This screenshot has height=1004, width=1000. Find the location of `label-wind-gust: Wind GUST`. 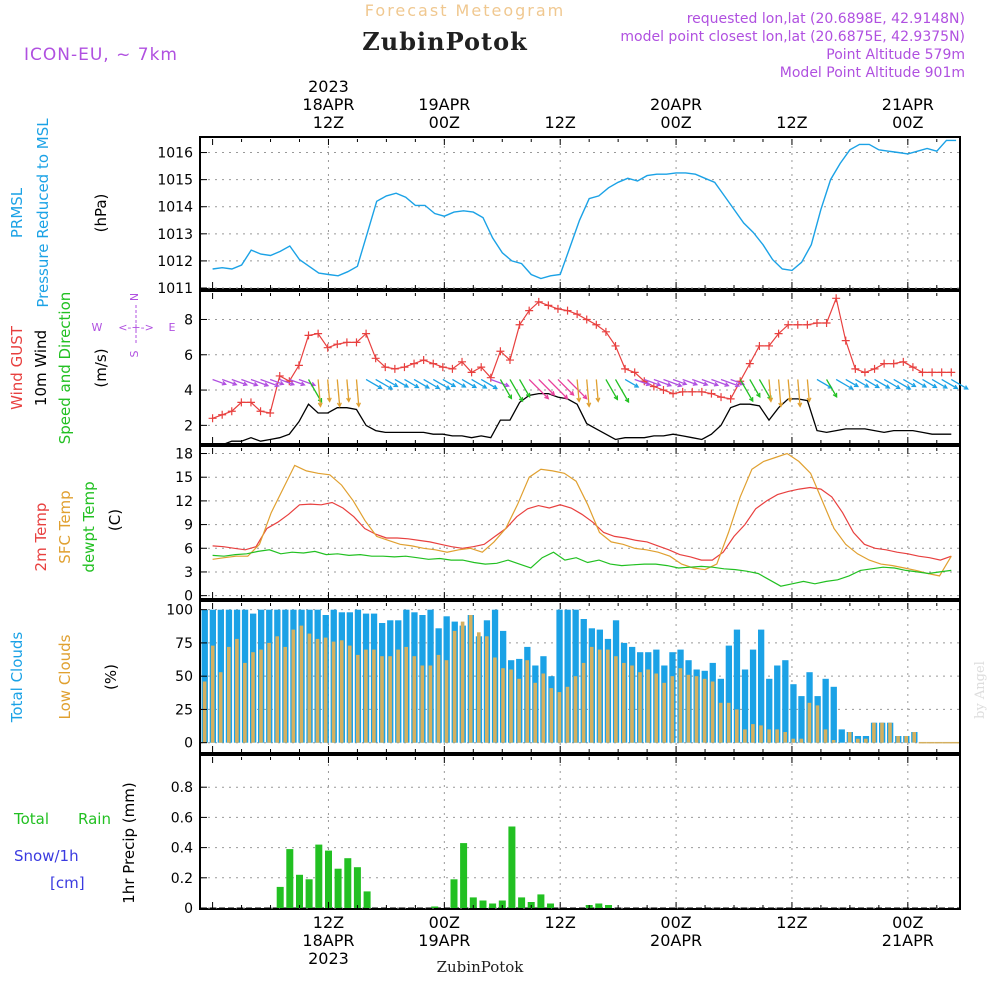

label-wind-gust: Wind GUST is located at coordinates (17, 367).